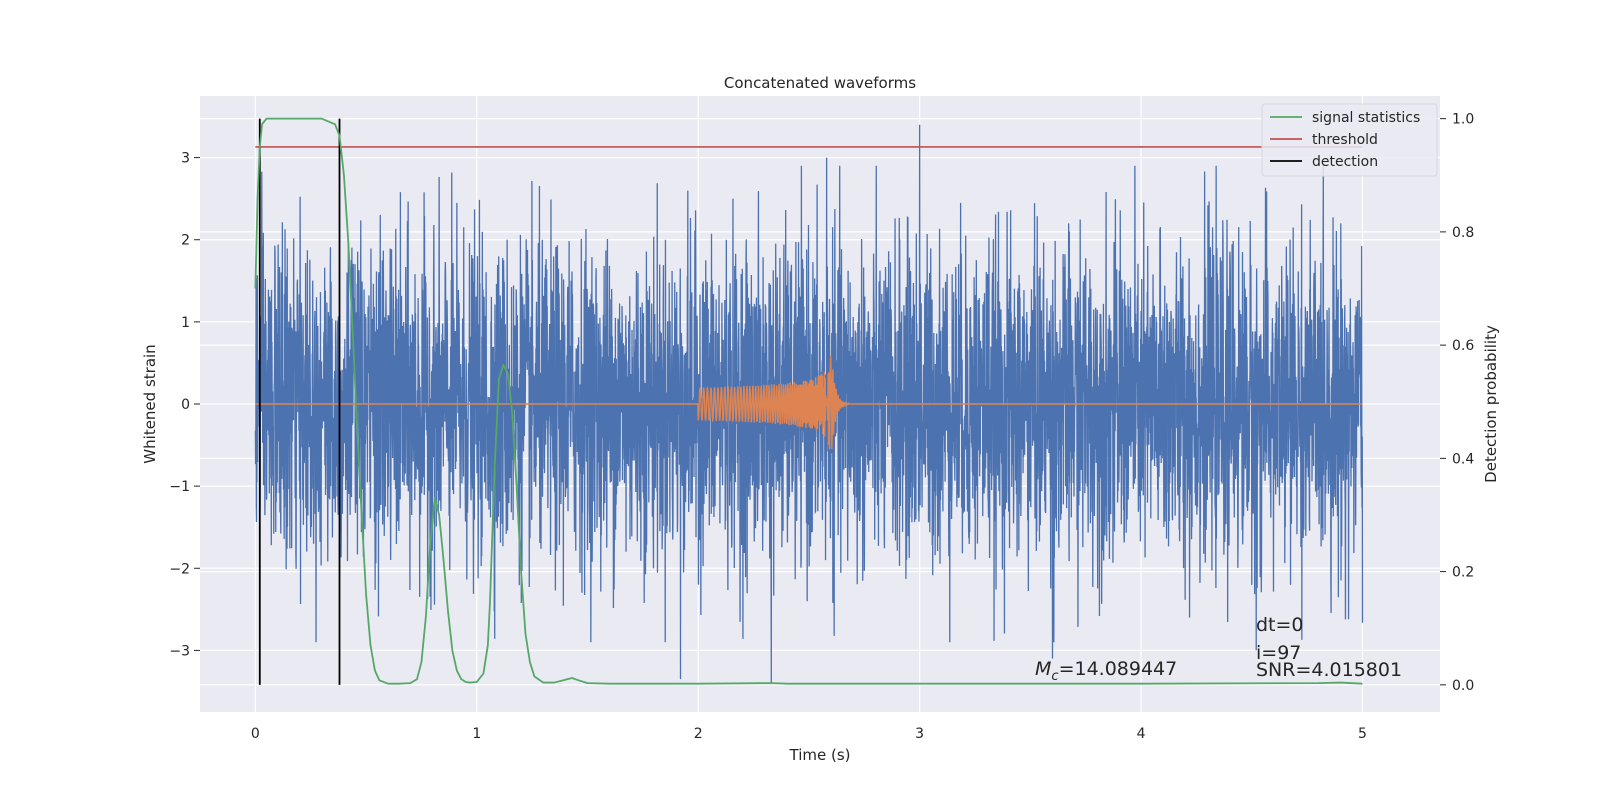 The image size is (1600, 800). I want to click on y-tick-label: 3, so click(185, 159).